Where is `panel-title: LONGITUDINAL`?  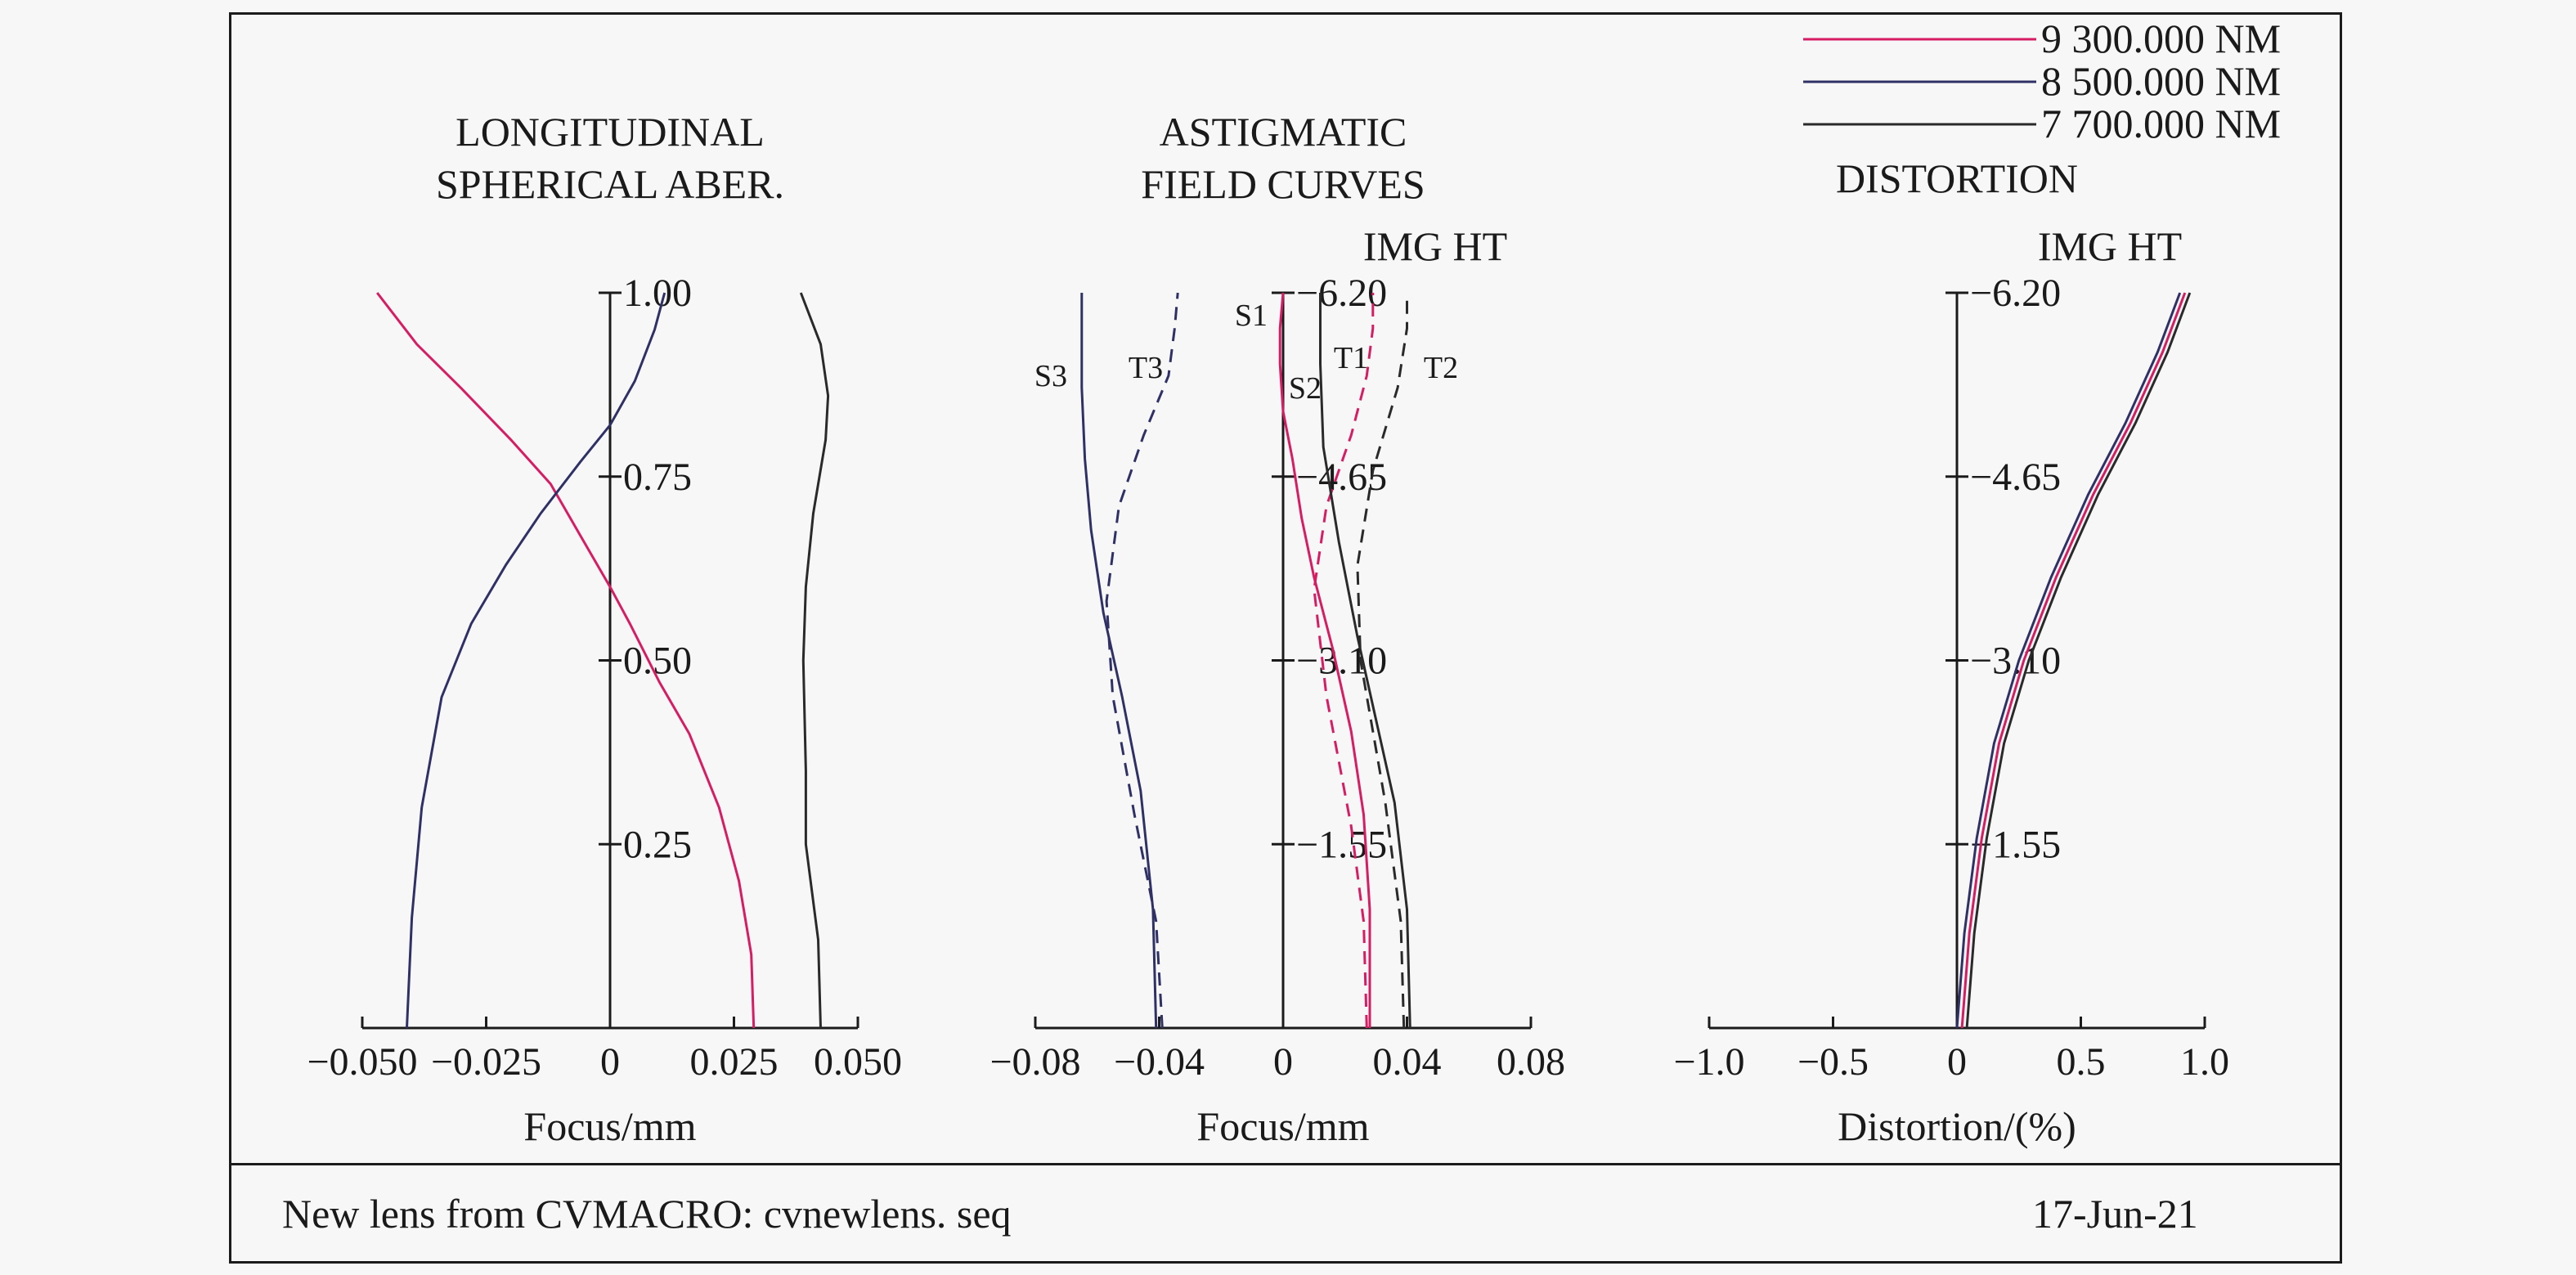
panel-title: LONGITUDINAL is located at coordinates (610, 132).